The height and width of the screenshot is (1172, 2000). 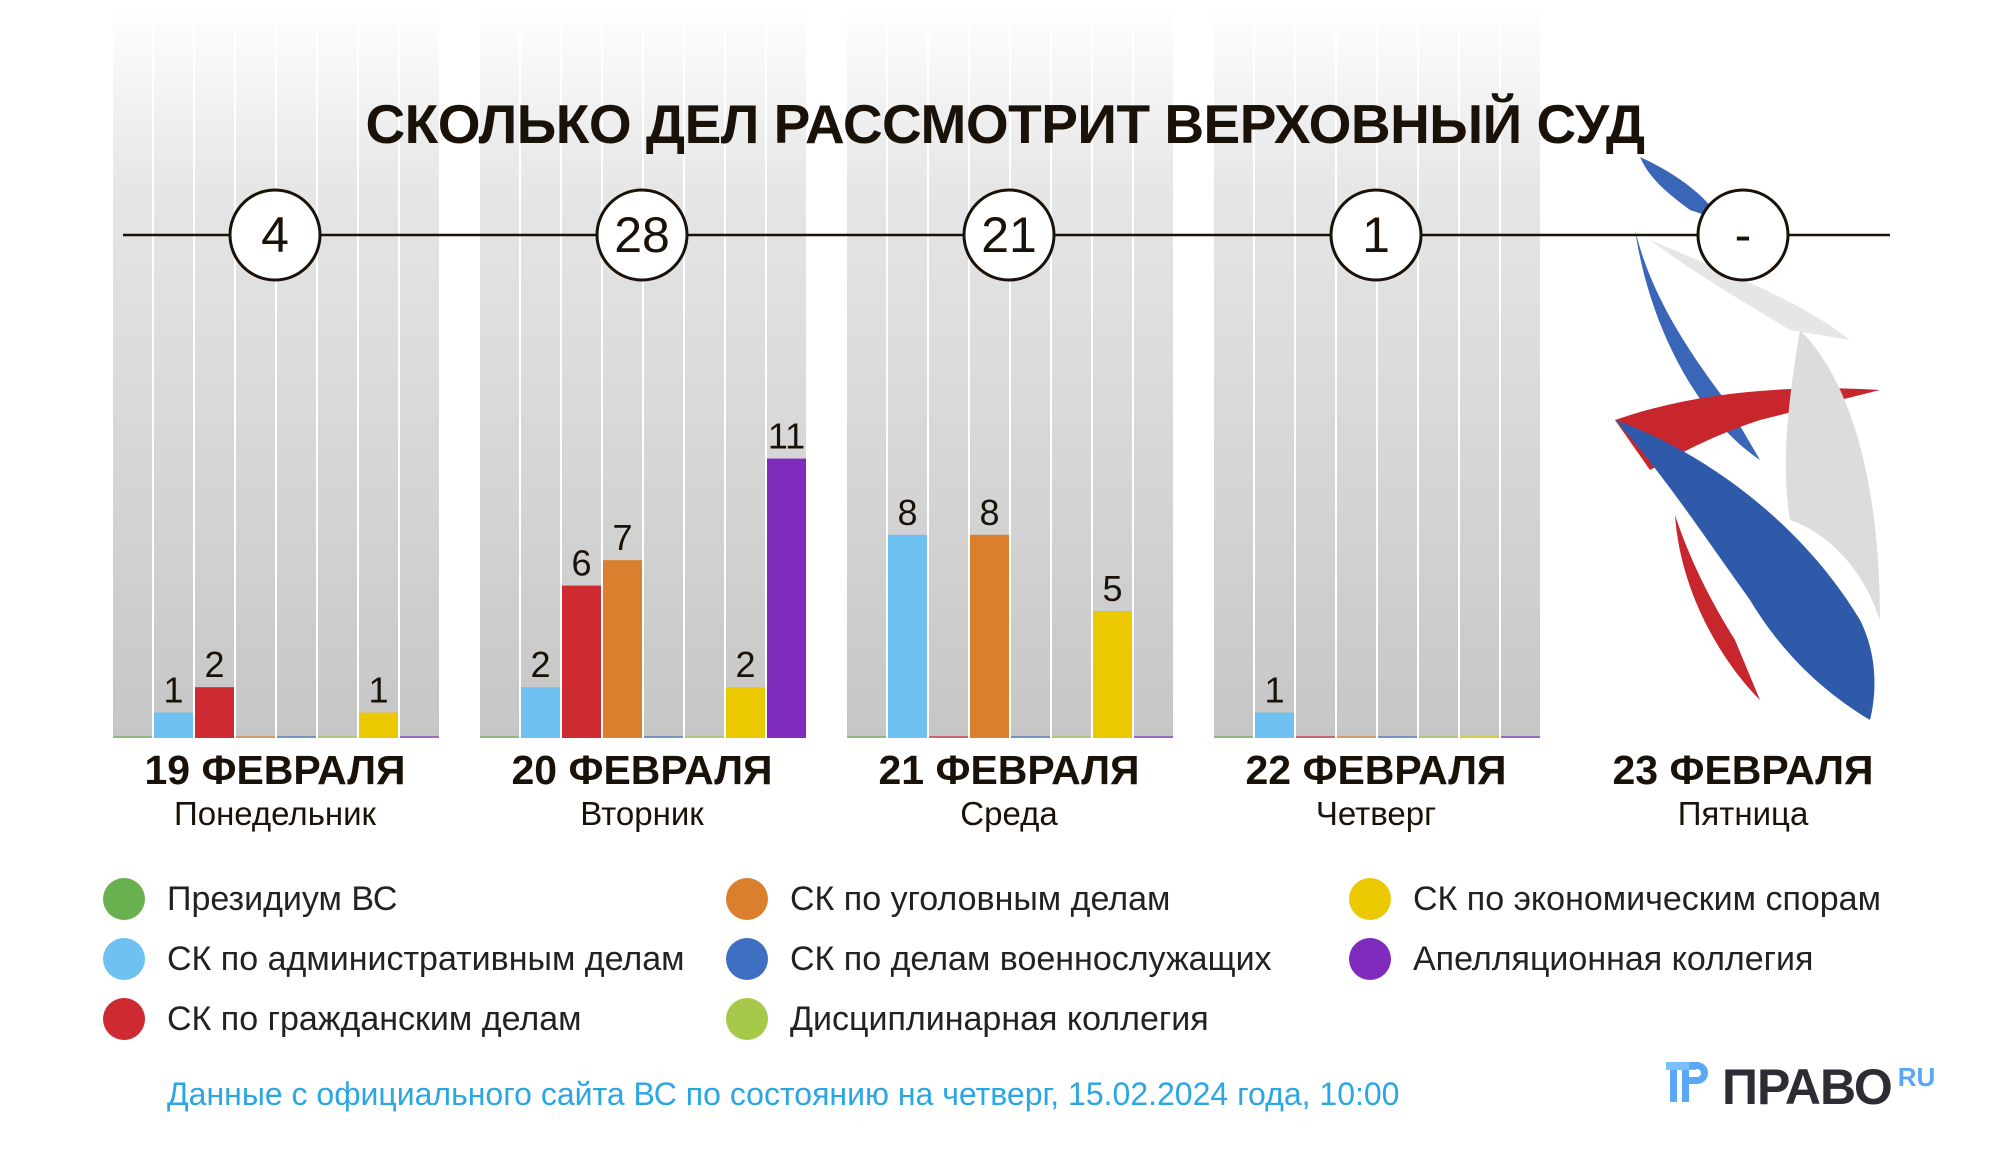 I want to click on total-value: 28, so click(x=642, y=235).